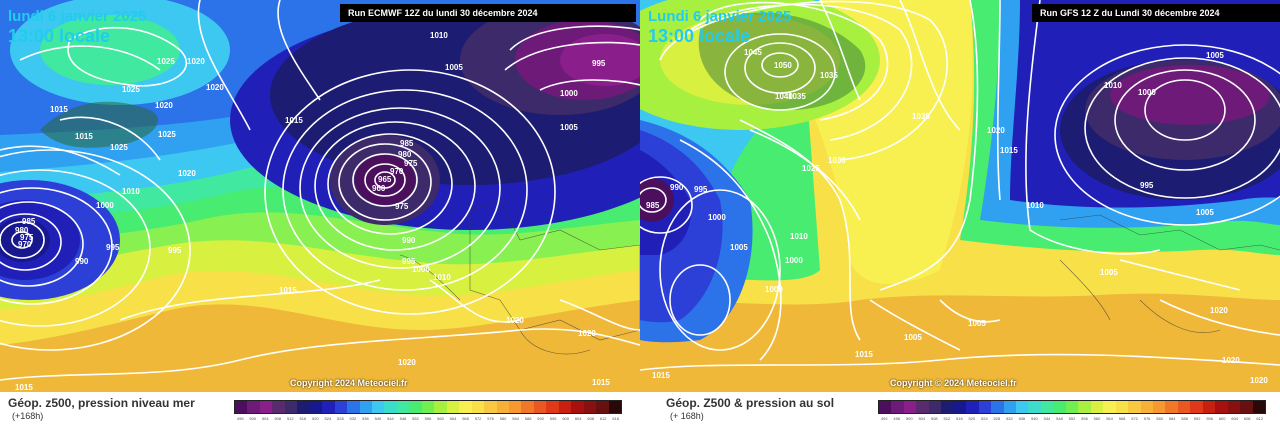 The height and width of the screenshot is (427, 1280). I want to click on scale-label: 600, so click(1222, 418).